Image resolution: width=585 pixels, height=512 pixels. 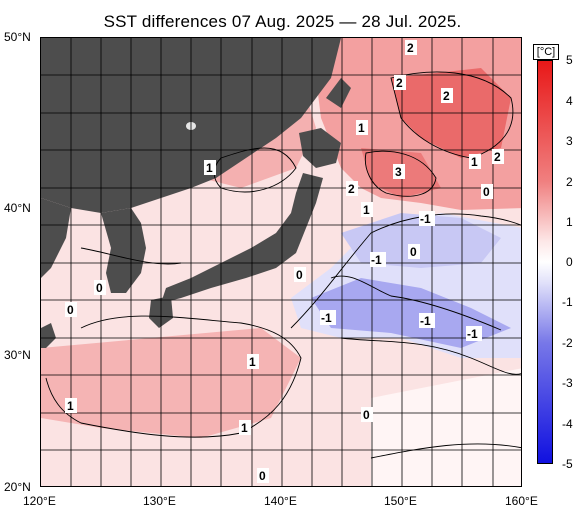 I want to click on neutral-region-southeast, so click(x=446, y=427).